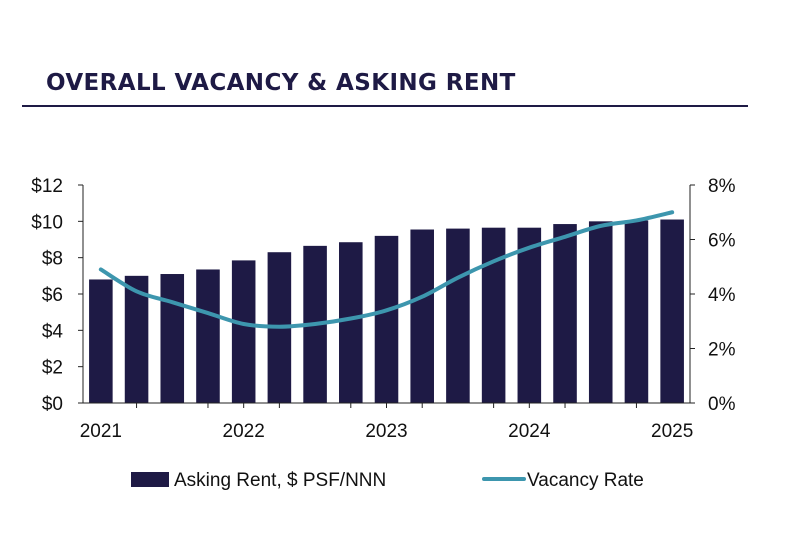  Describe the element at coordinates (52, 368) in the screenshot. I see `left-tick-label: $2` at that location.